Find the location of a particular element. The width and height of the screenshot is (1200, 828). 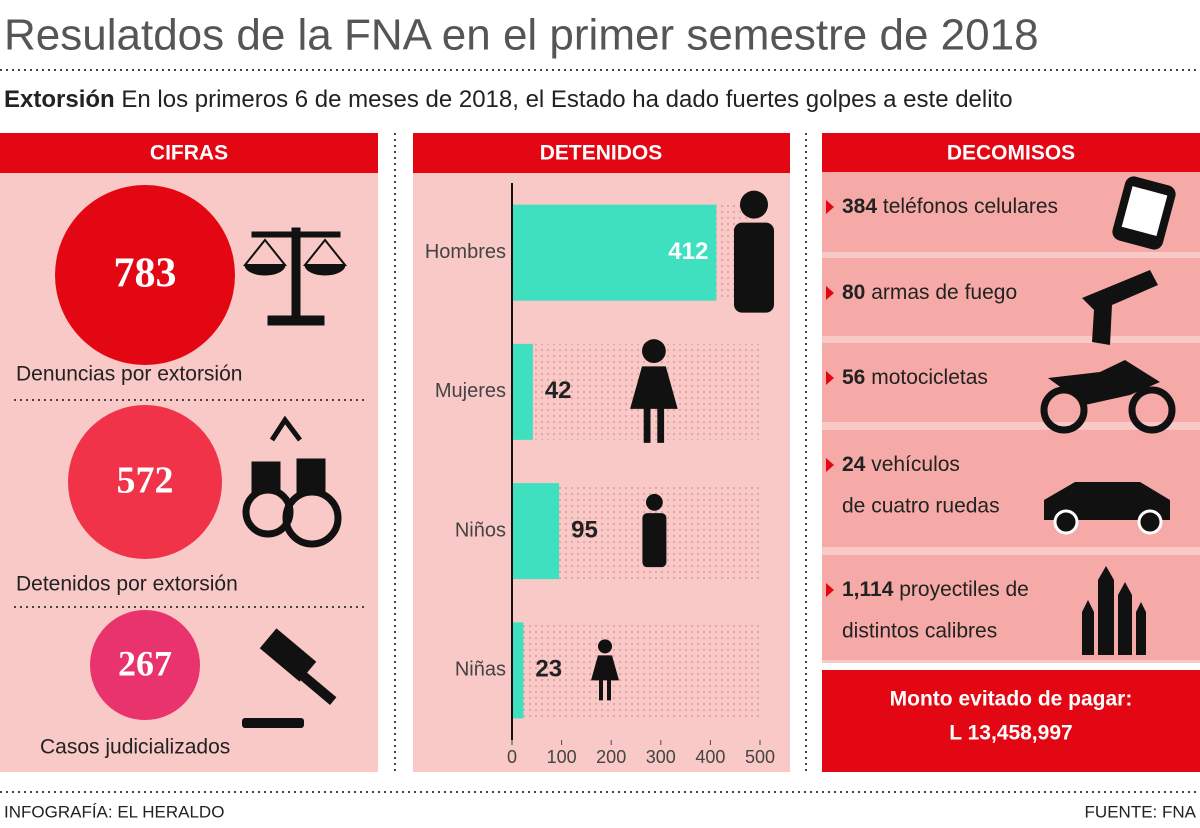

gavel-icon is located at coordinates (289, 678).